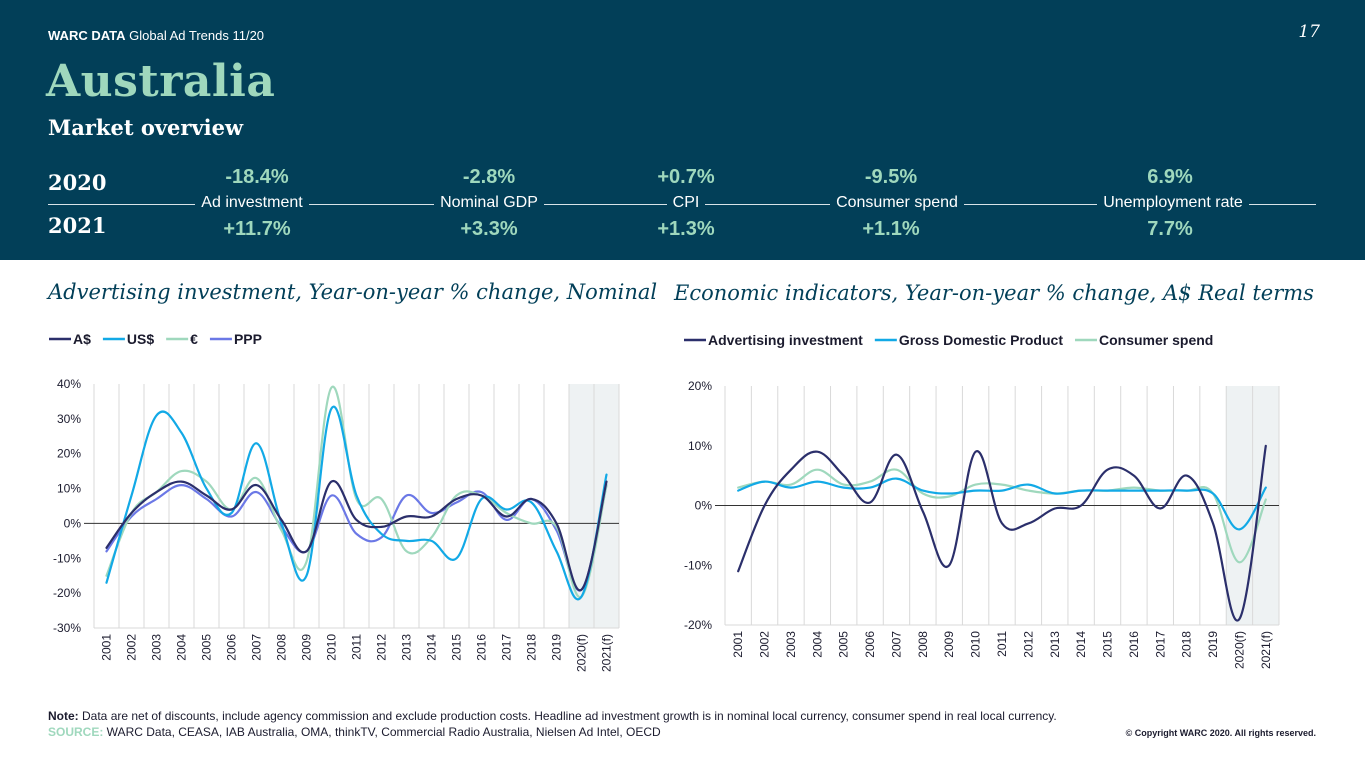 The height and width of the screenshot is (768, 1365). I want to click on kpi-unemployment-label: Unemployment rate, so click(1173, 203).